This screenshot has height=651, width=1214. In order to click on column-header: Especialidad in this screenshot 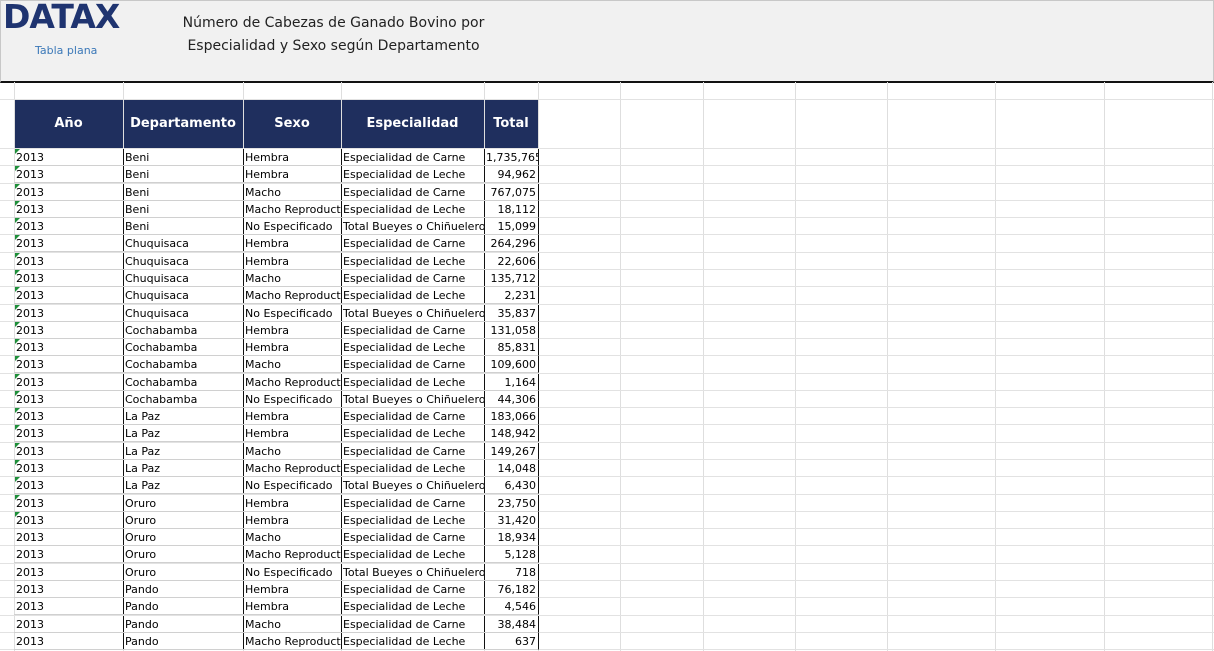, I will do `click(412, 123)`.